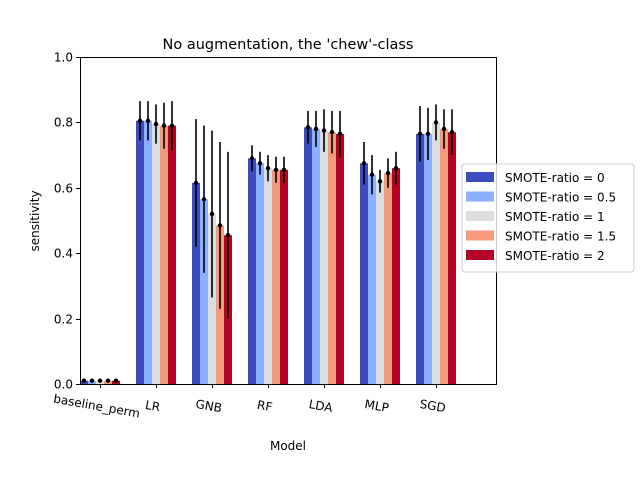 This screenshot has width=640, height=480. Describe the element at coordinates (63, 320) in the screenshot. I see `y-tick-label: 0.2` at that location.